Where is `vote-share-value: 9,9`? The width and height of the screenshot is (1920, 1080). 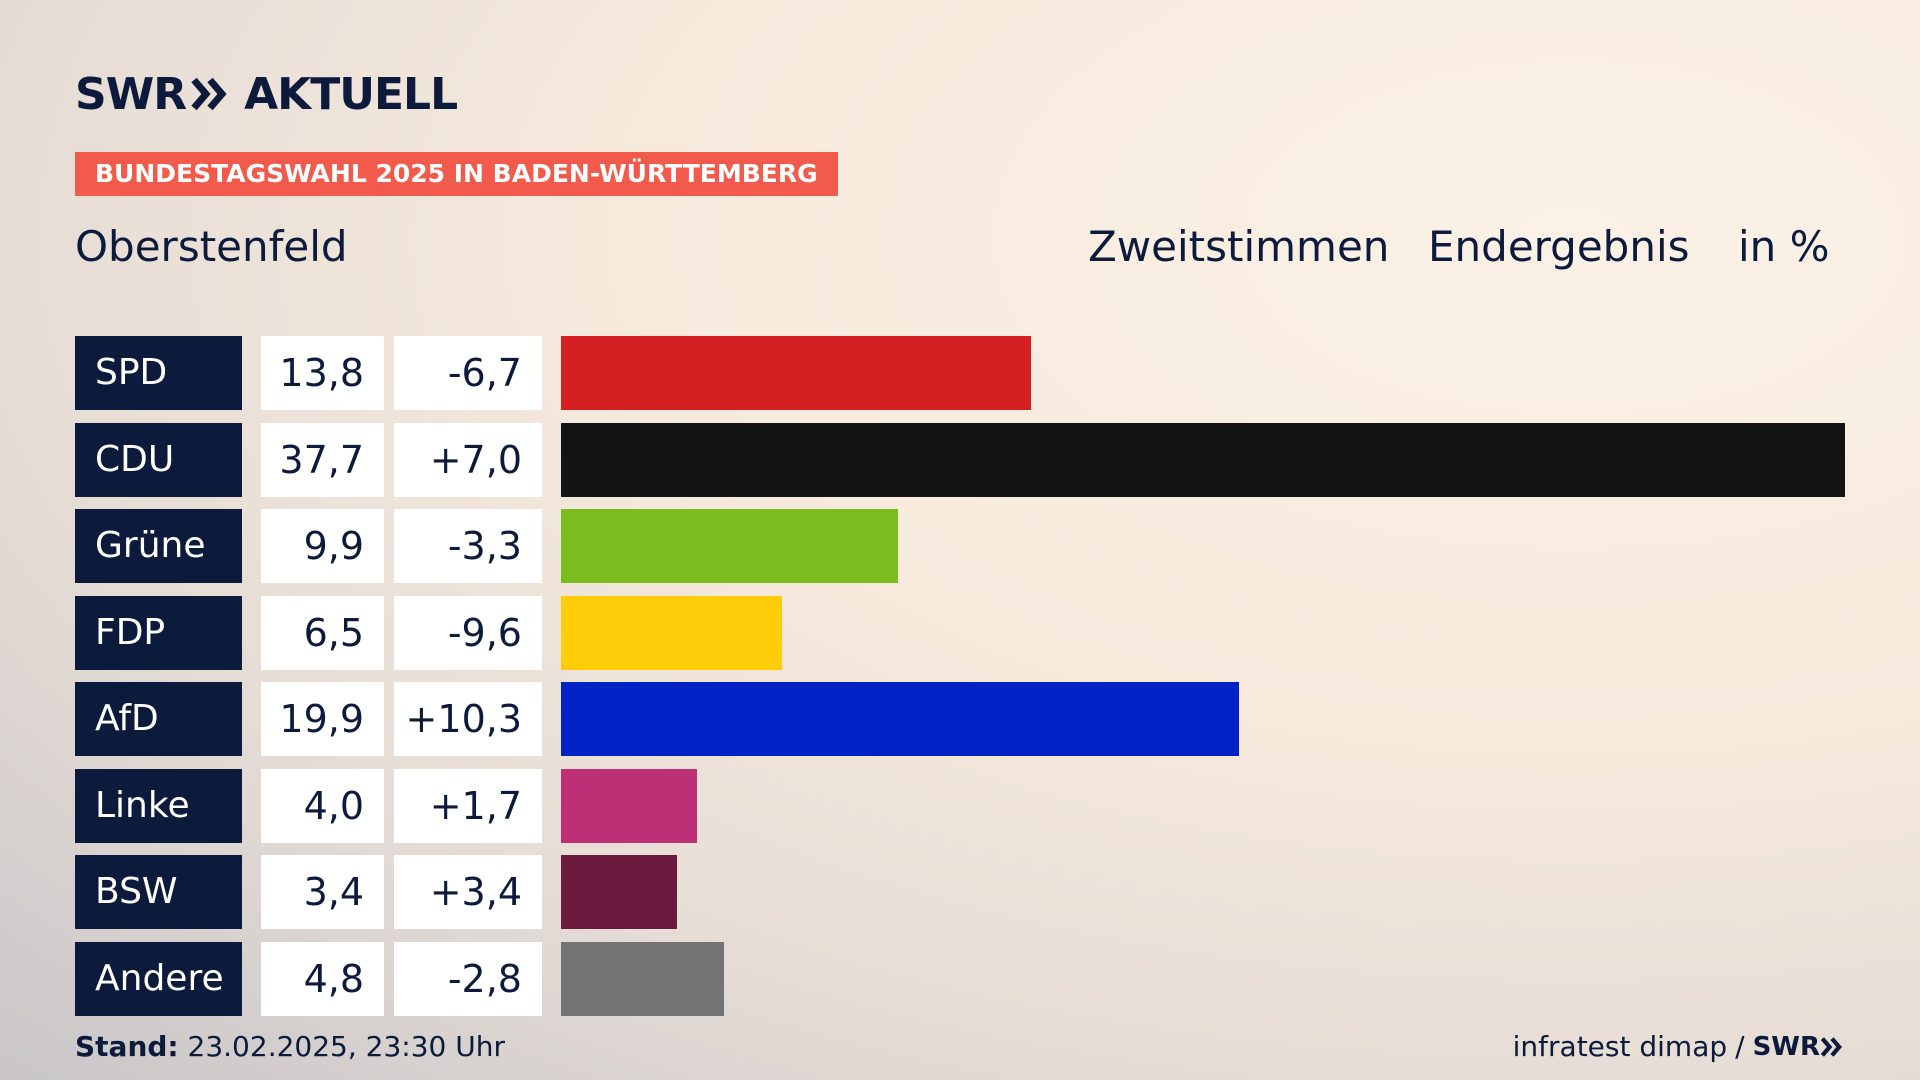
vote-share-value: 9,9 is located at coordinates (322, 546).